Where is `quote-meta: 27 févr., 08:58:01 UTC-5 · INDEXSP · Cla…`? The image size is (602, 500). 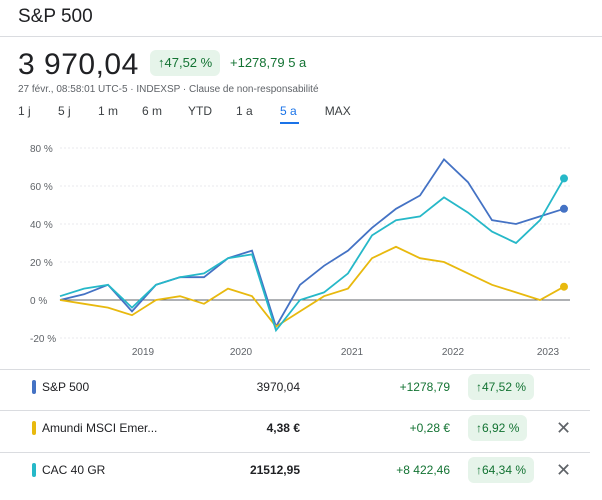 quote-meta: 27 févr., 08:58:01 UTC-5 · INDEXSP · Cla… is located at coordinates (168, 89).